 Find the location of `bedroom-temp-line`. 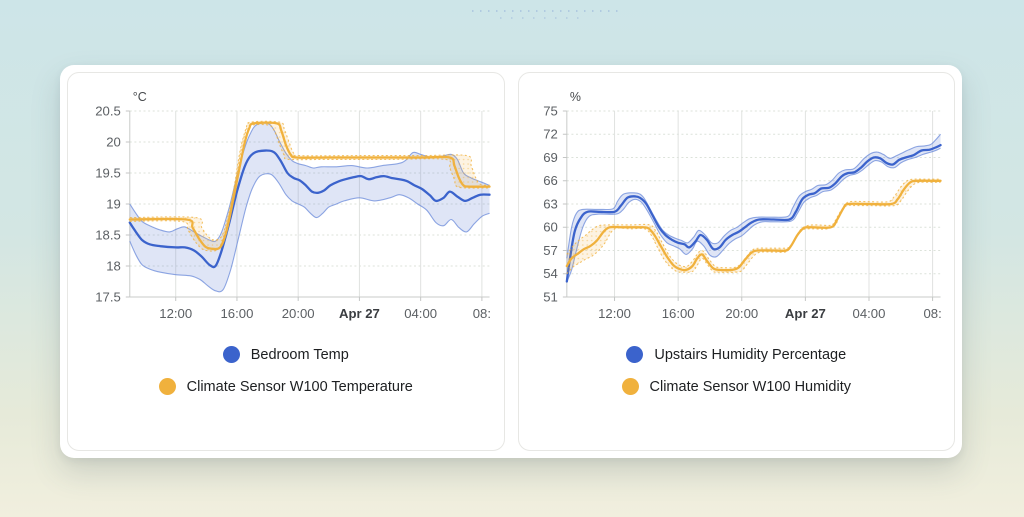

bedroom-temp-line is located at coordinates (309, 209).